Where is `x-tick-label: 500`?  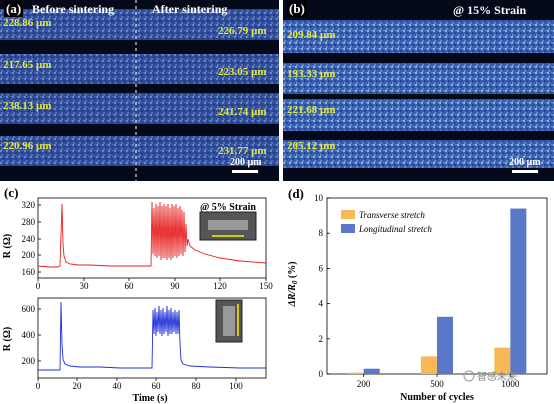
x-tick-label: 500 is located at coordinates (437, 384).